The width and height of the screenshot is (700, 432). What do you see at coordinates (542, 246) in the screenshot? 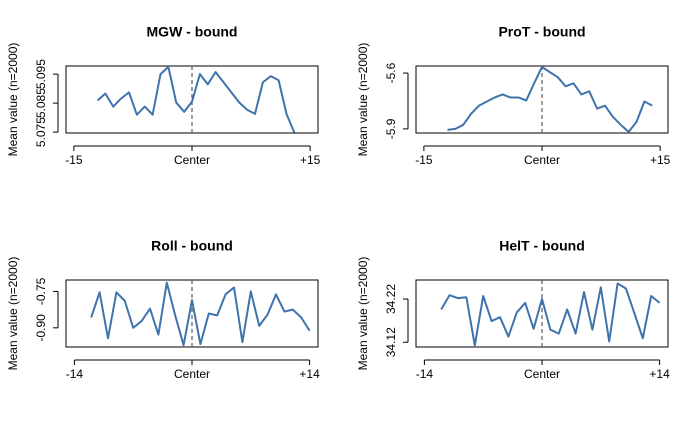
I see `panel-title: HelT - bound` at bounding box center [542, 246].